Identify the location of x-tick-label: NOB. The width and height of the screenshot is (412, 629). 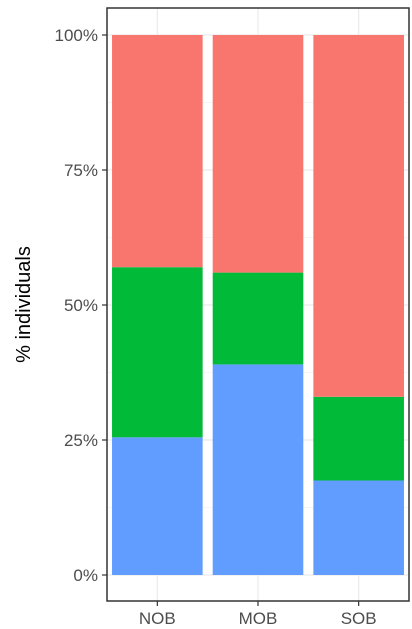
(157, 618).